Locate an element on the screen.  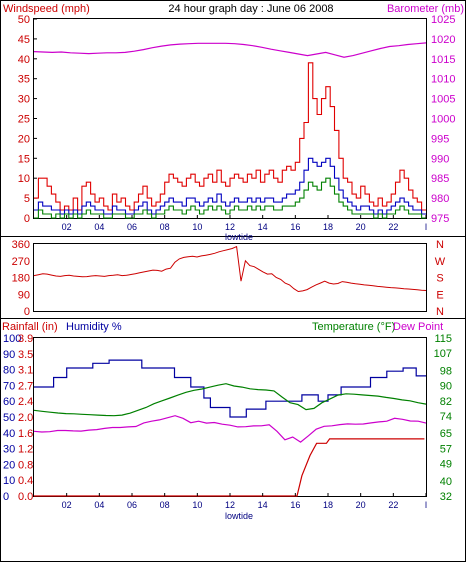
humidity-series is located at coordinates (230, 388).